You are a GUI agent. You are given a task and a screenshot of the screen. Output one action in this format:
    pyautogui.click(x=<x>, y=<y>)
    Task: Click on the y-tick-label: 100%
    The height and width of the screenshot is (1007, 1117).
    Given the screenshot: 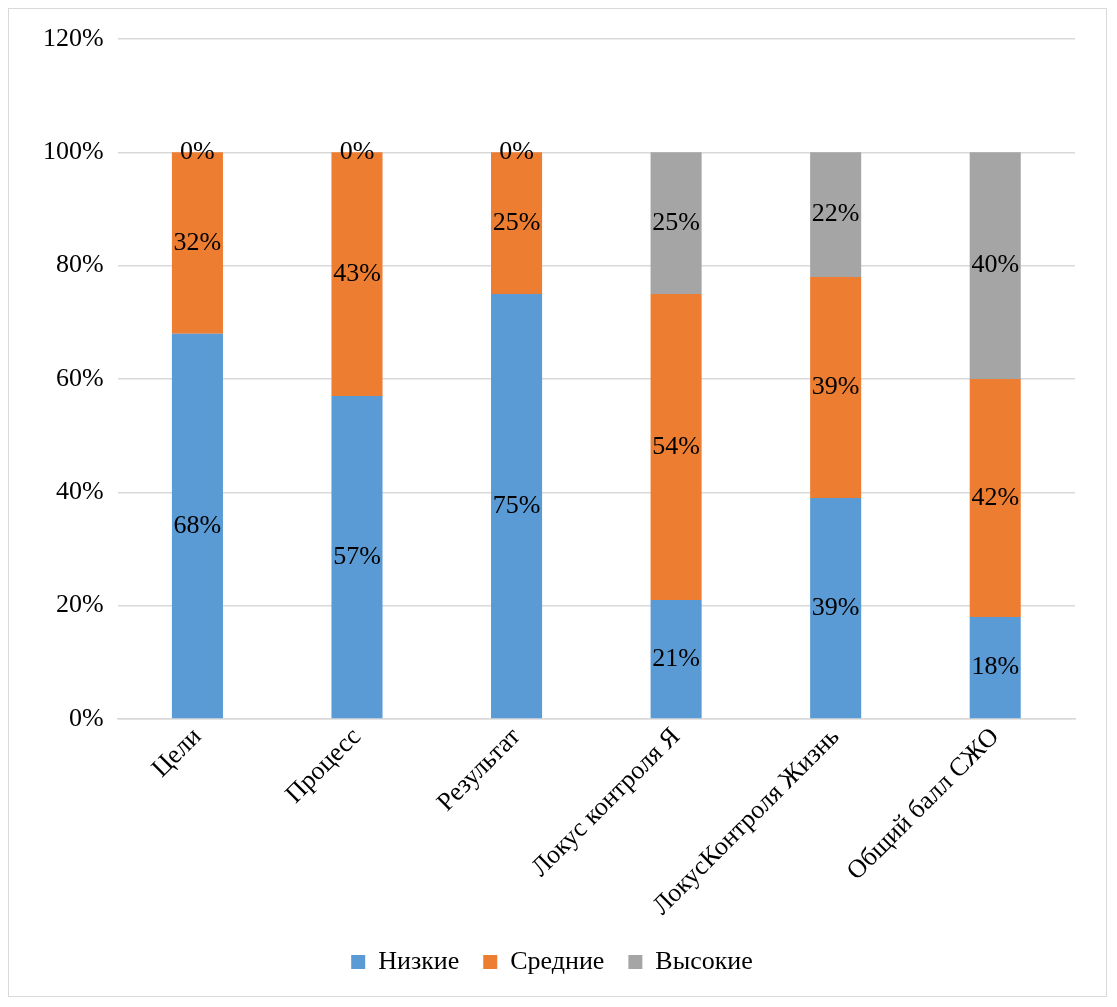 What is the action you would take?
    pyautogui.click(x=73, y=151)
    